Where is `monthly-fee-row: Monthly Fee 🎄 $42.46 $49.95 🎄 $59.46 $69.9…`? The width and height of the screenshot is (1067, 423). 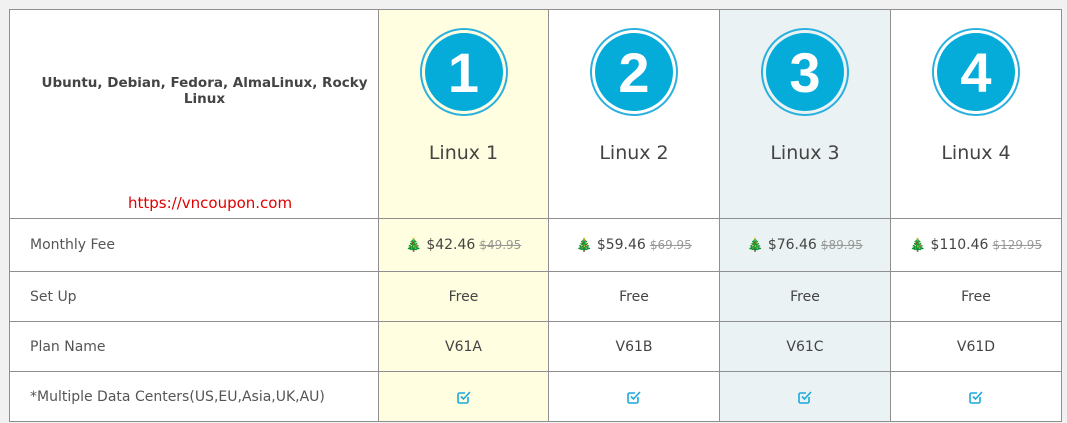 monthly-fee-row: Monthly Fee 🎄 $42.46 $49.95 🎄 $59.46 $69.9… is located at coordinates (535, 245).